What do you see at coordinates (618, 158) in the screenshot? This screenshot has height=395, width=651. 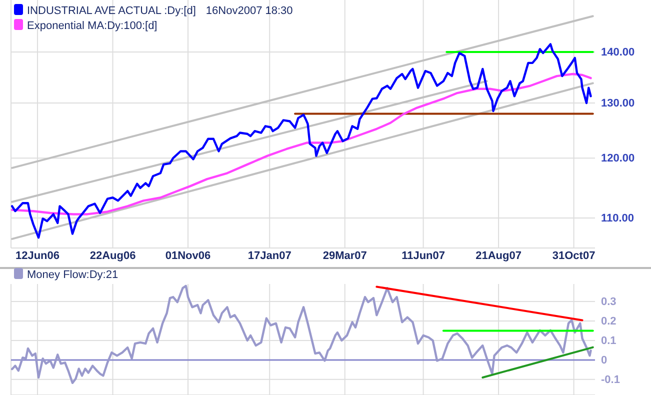 I see `y-tick-label: 120.00` at bounding box center [618, 158].